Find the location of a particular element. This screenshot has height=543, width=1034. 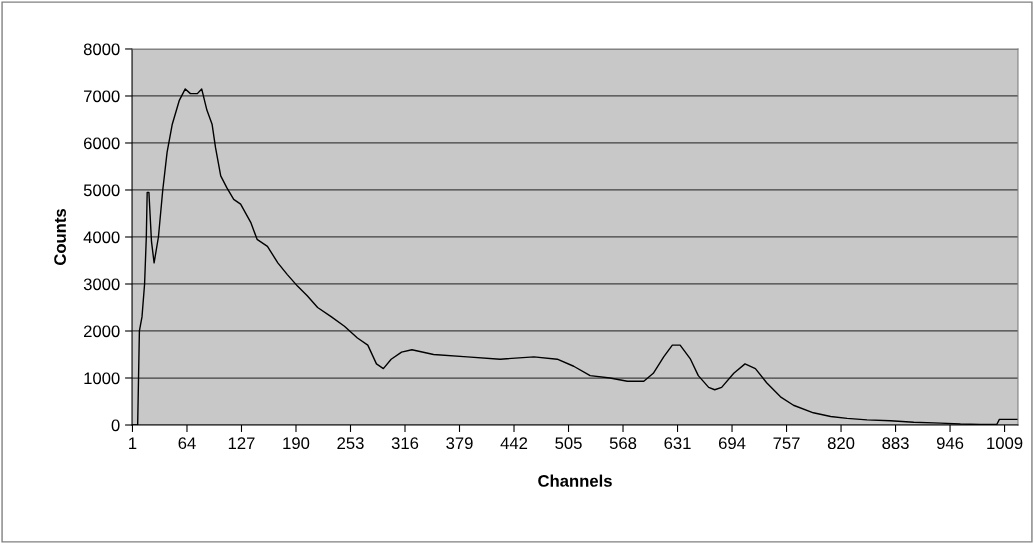

x-tick-label: 316 is located at coordinates (405, 443).